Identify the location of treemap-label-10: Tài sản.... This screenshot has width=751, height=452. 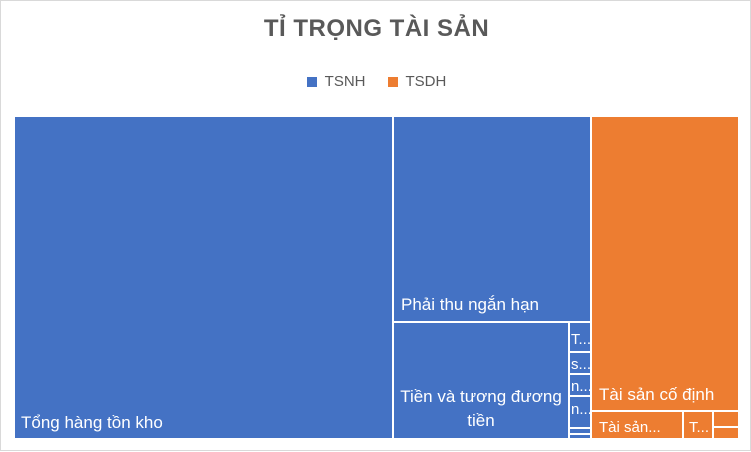
(630, 427).